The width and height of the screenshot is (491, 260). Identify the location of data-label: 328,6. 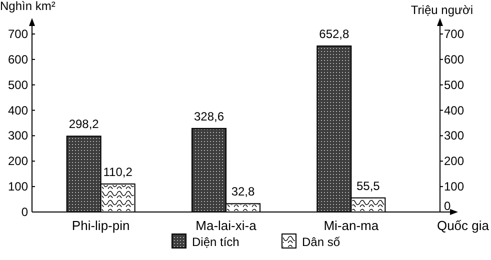
(209, 116).